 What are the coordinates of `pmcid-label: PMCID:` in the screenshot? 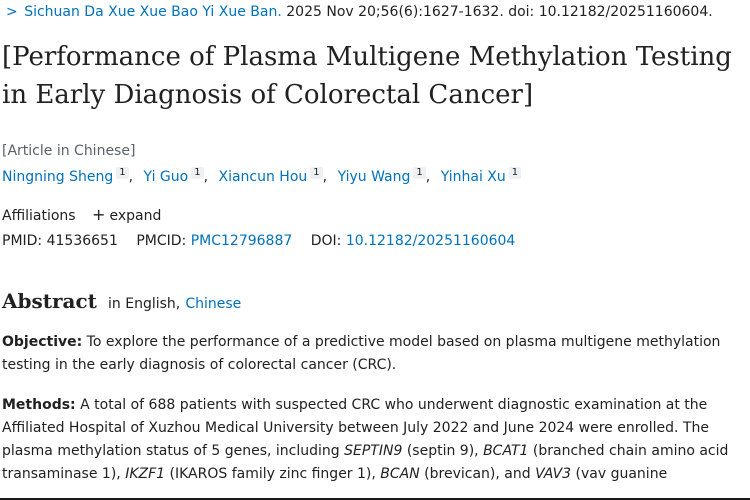 It's located at (161, 241).